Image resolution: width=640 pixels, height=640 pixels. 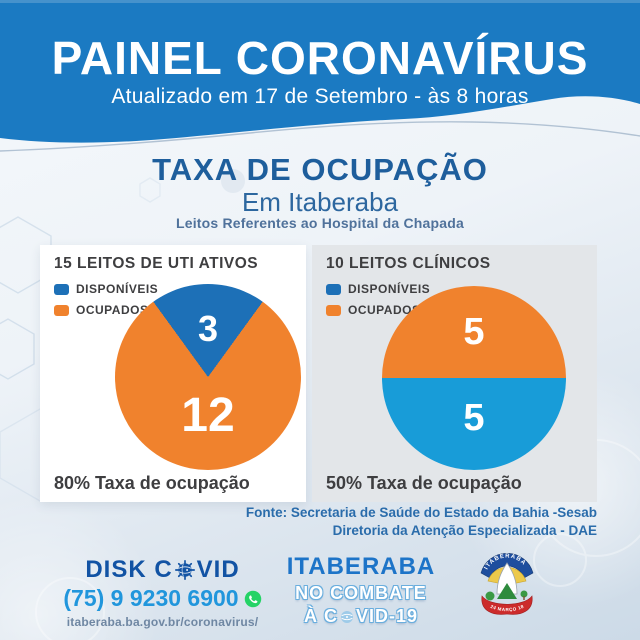 What do you see at coordinates (474, 332) in the screenshot?
I see `clinical-occupied-value: 5` at bounding box center [474, 332].